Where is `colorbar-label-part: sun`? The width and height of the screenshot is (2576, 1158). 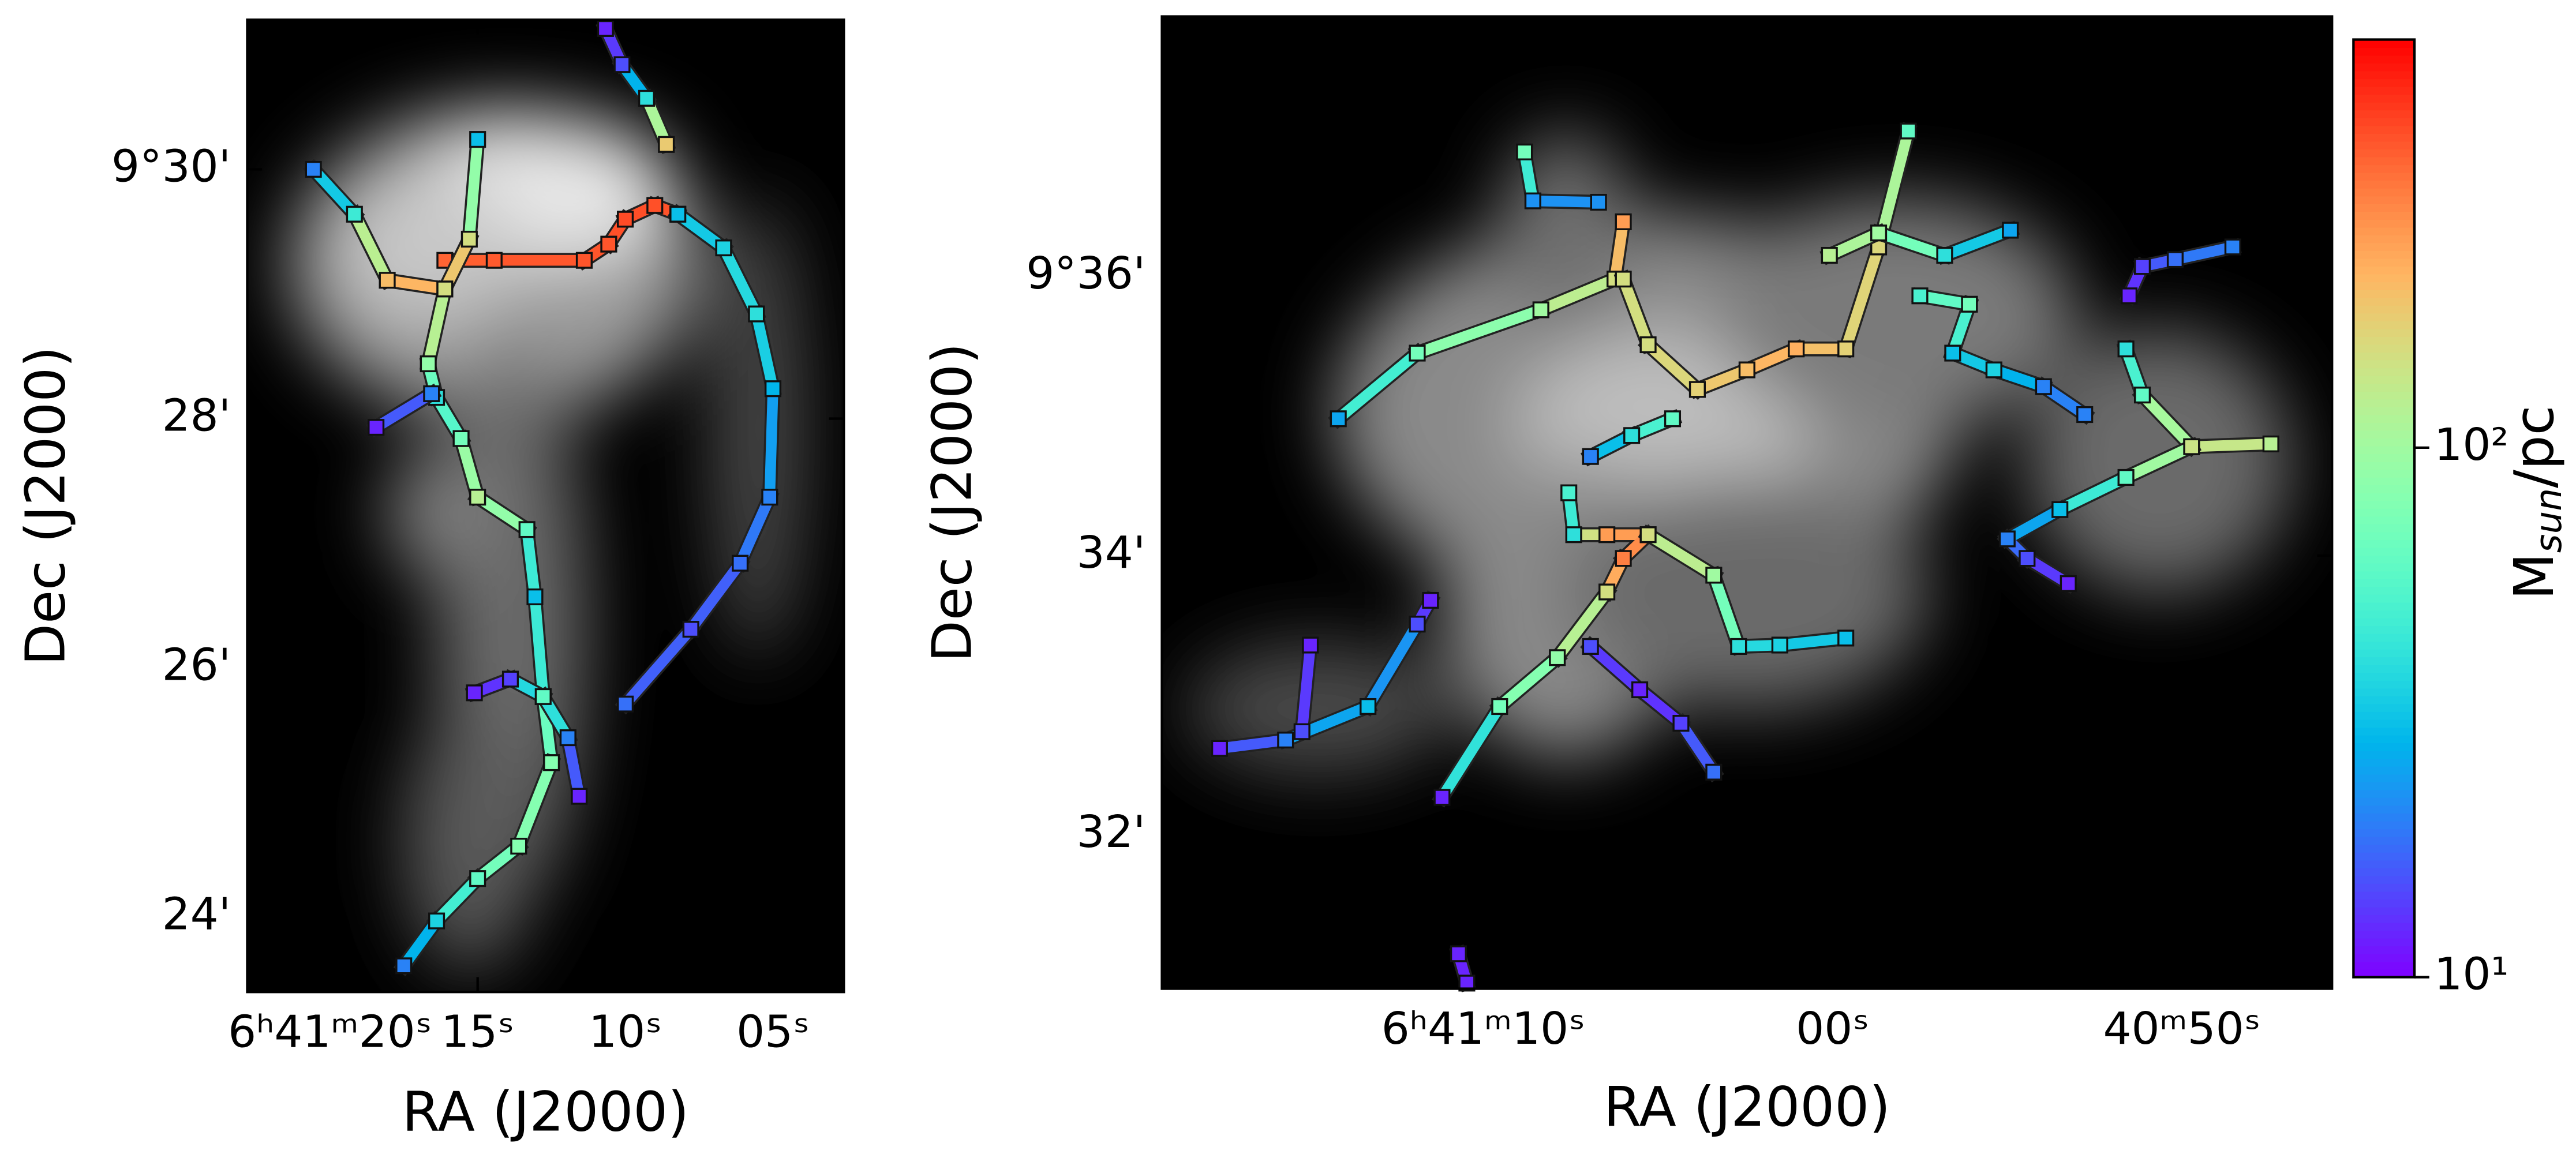
colorbar-label-part: sun is located at coordinates (2549, 520).